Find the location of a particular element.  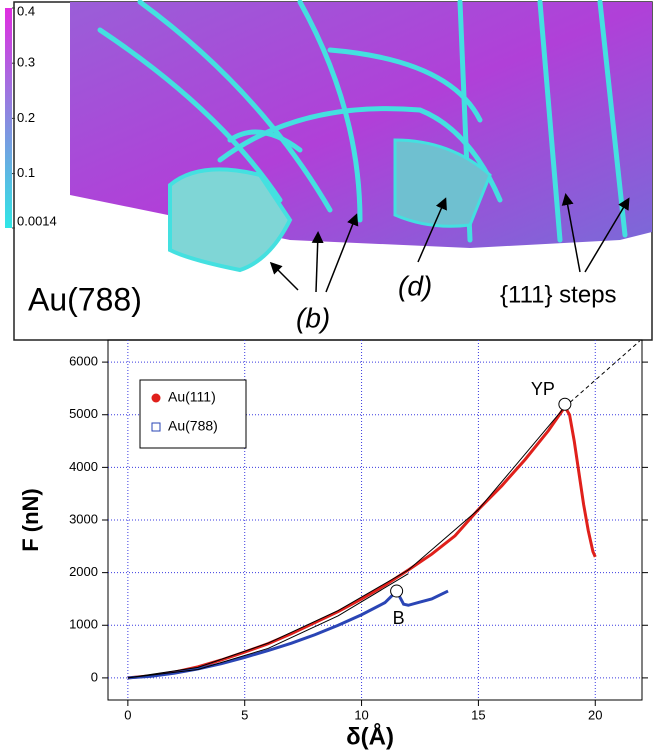

steps-label: {111} steps is located at coordinates (558, 294).